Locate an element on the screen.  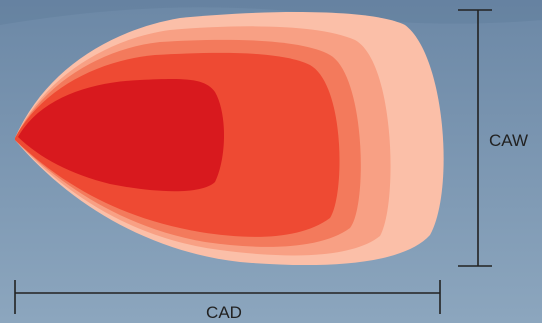
width-dimension: CAW is located at coordinates (493, 138).